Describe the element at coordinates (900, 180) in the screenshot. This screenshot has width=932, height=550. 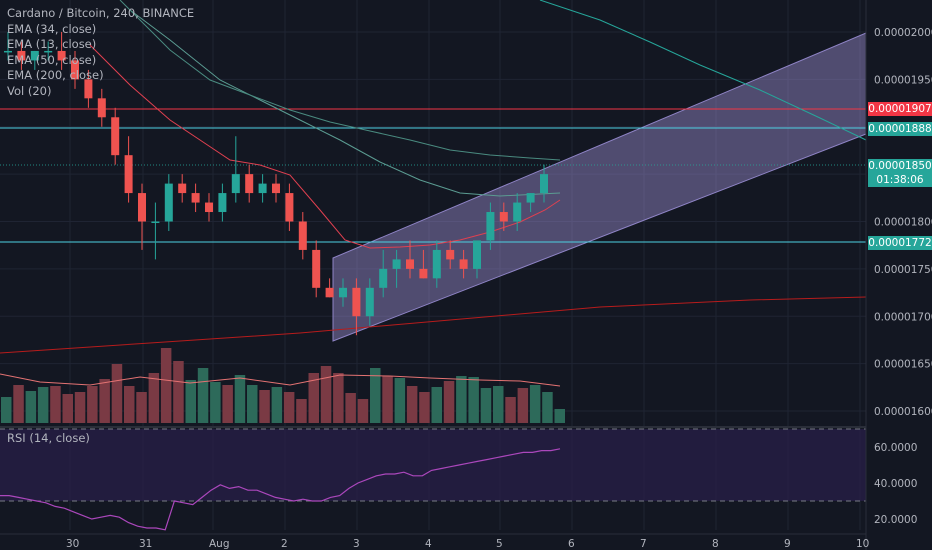
I see `countdown-tag: 01:38:06` at that location.